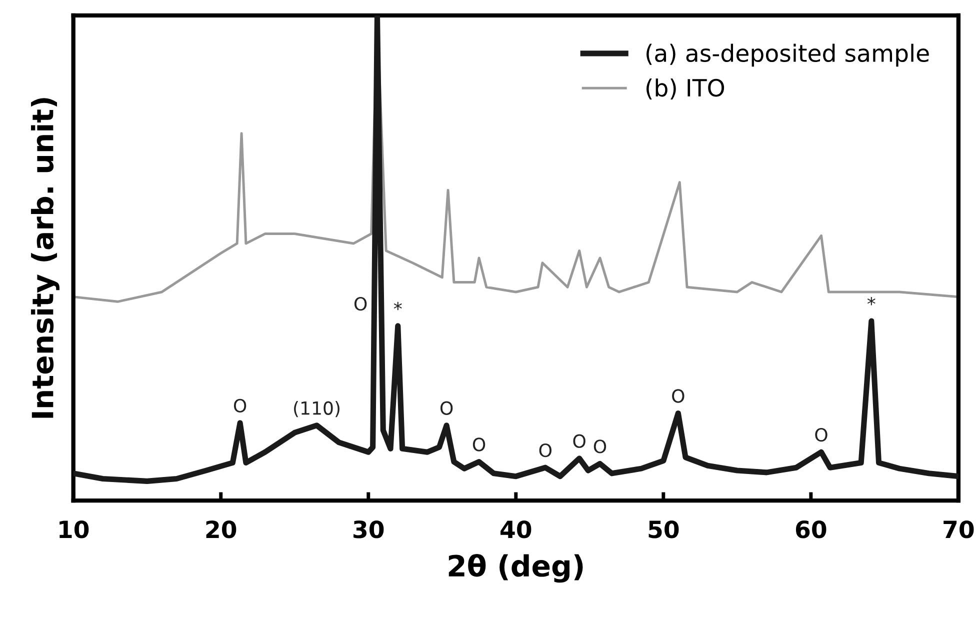  Describe the element at coordinates (516, 529) in the screenshot. I see `x-tick-label: 40` at that location.